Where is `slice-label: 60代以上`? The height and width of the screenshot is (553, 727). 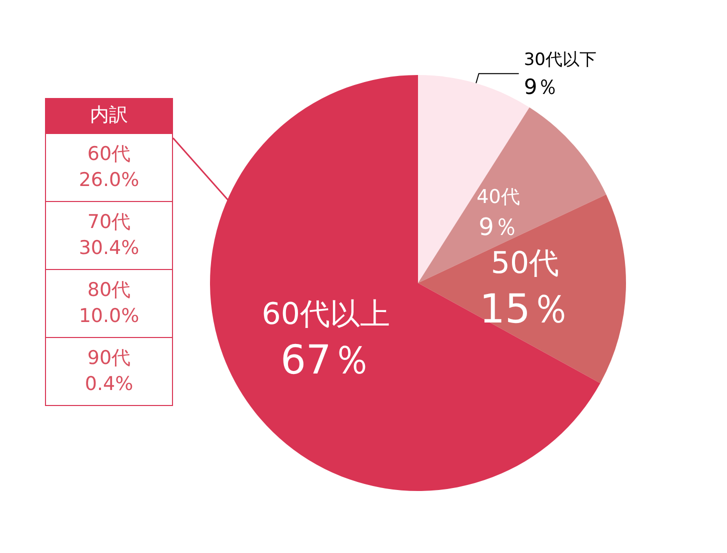
slice-label: 60代以上 is located at coordinates (326, 314).